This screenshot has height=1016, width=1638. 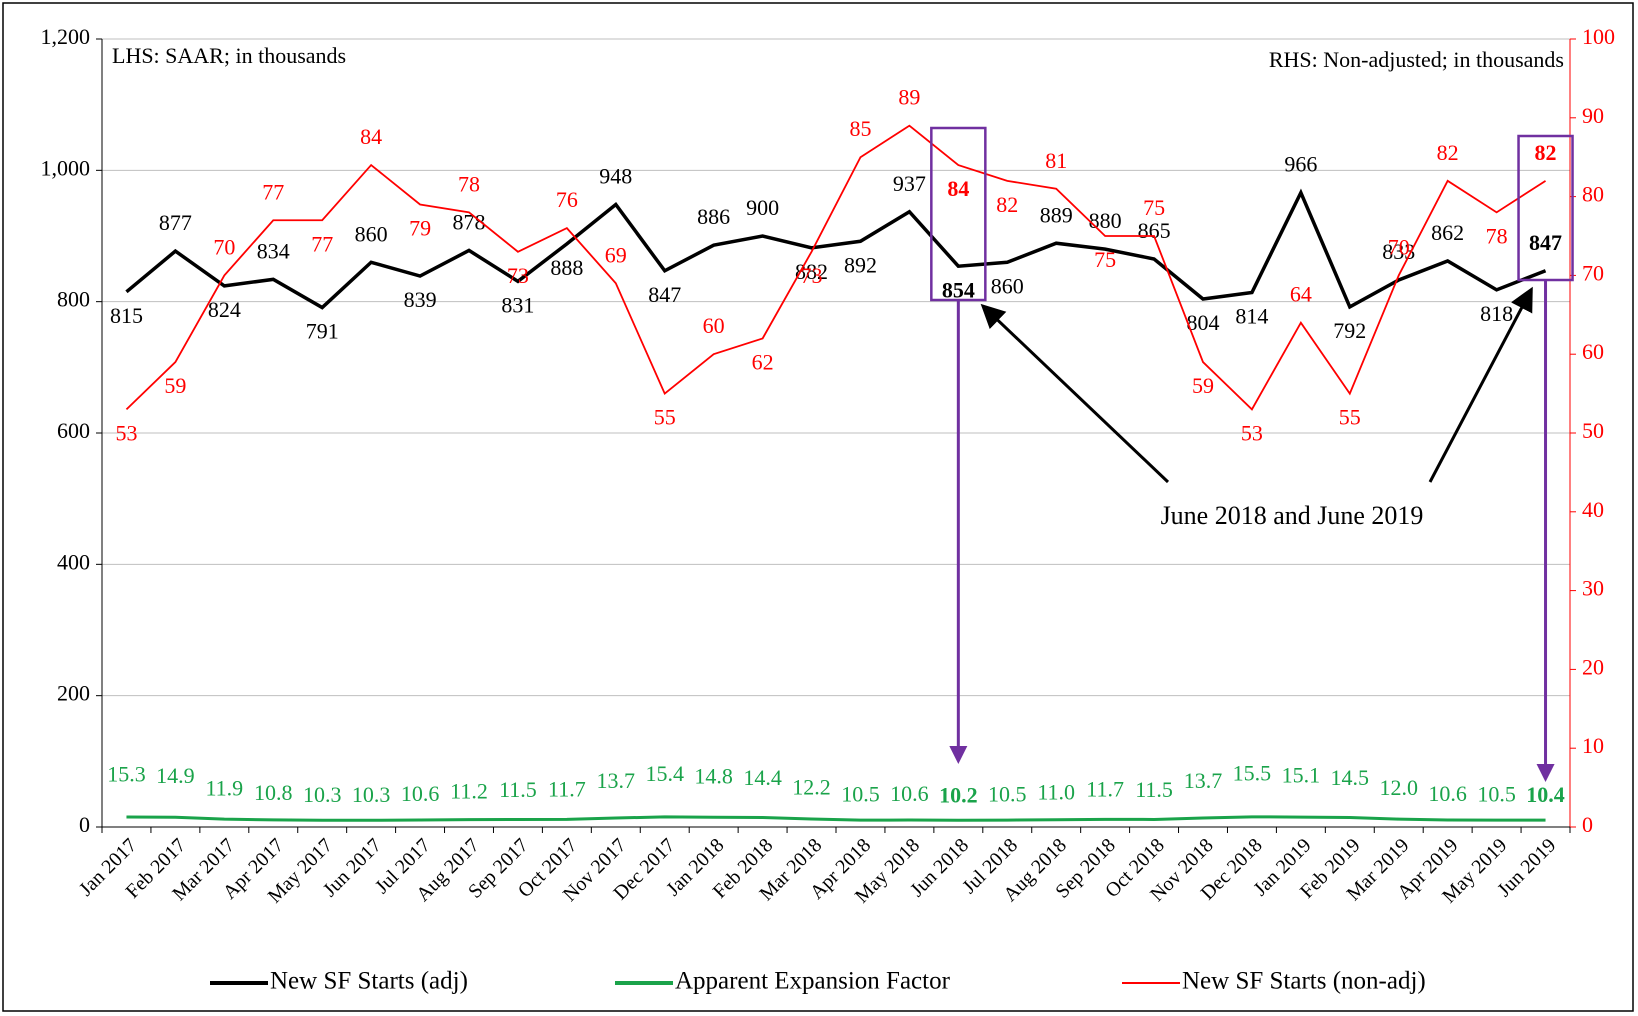 I want to click on data-label: 833, so click(x=1398, y=251).